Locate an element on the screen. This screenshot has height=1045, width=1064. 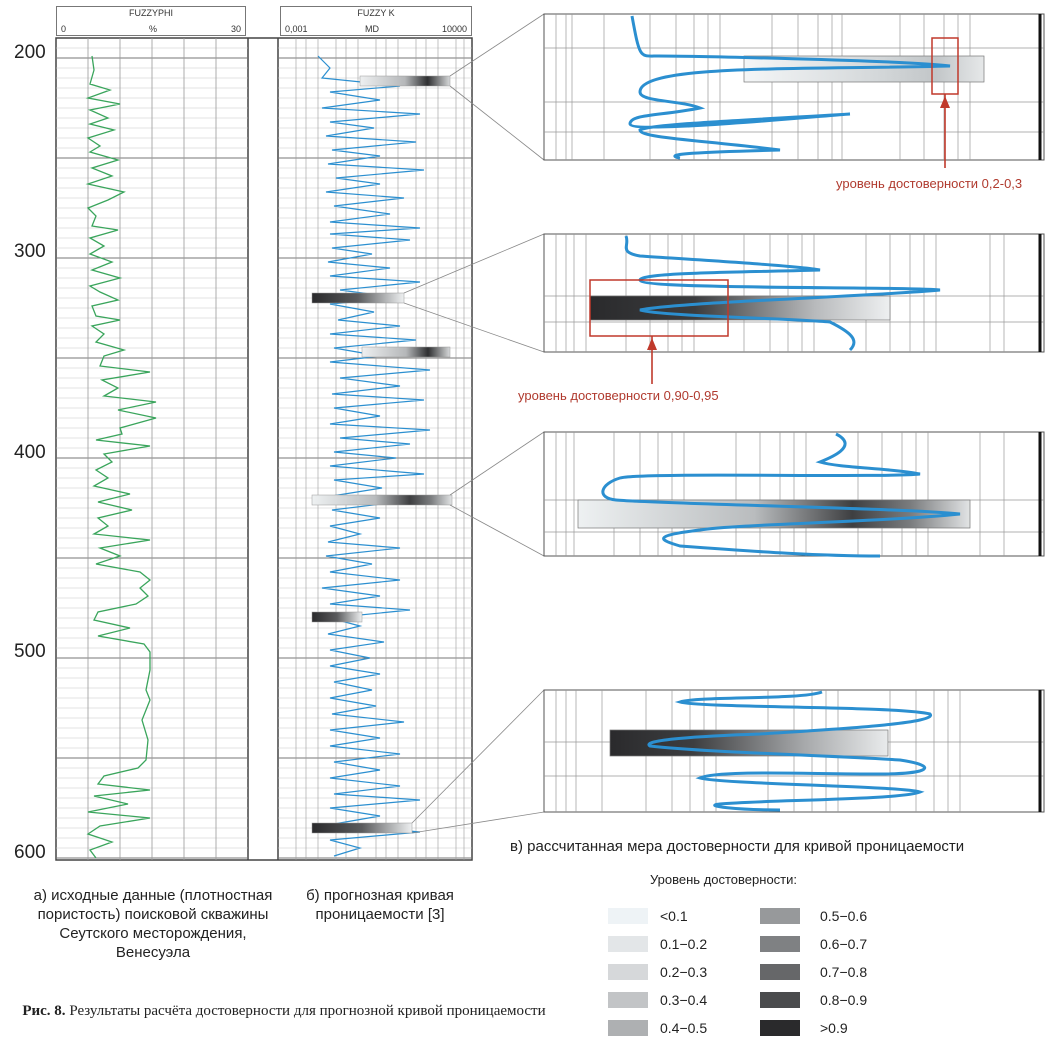
legend-label-5: 0.5−0.6 is located at coordinates (844, 916).